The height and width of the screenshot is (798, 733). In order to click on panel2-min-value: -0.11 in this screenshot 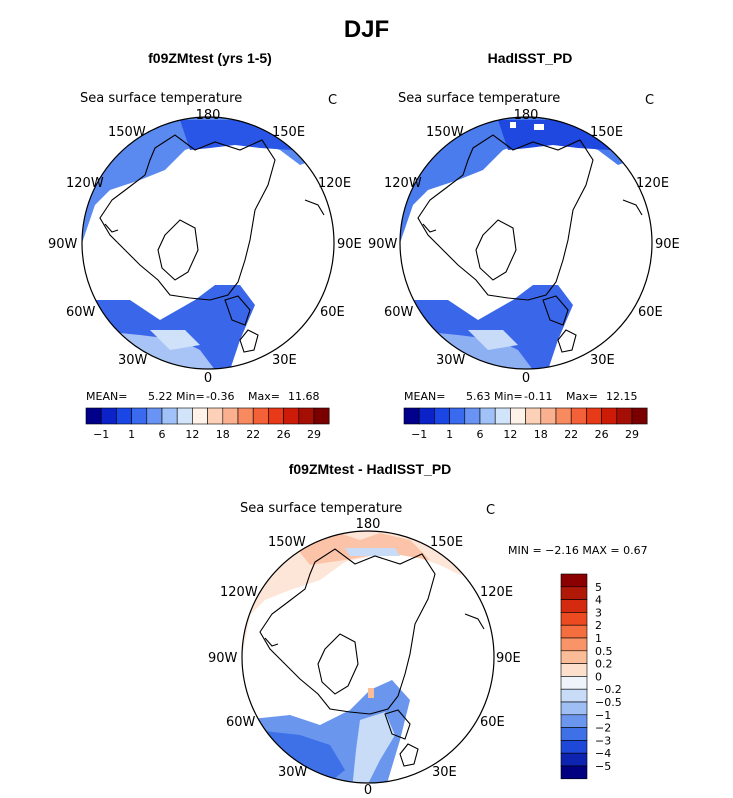, I will do `click(538, 396)`.